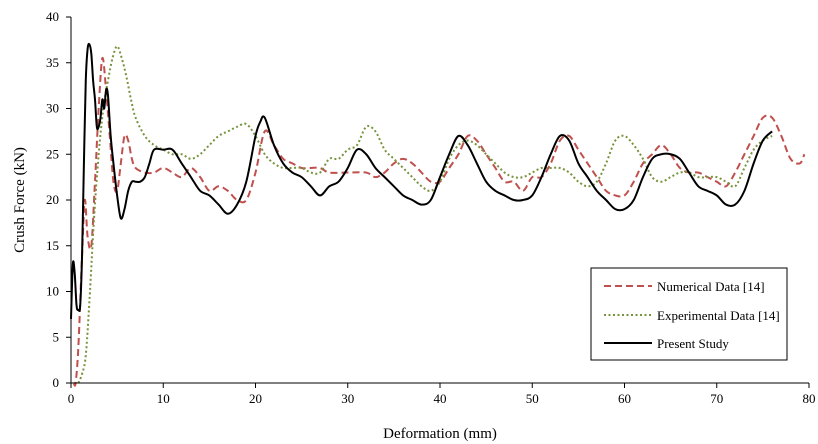 The height and width of the screenshot is (444, 818). I want to click on y-ticks: 0 5 10 15 20 25 30 35 40, so click(58, 199).